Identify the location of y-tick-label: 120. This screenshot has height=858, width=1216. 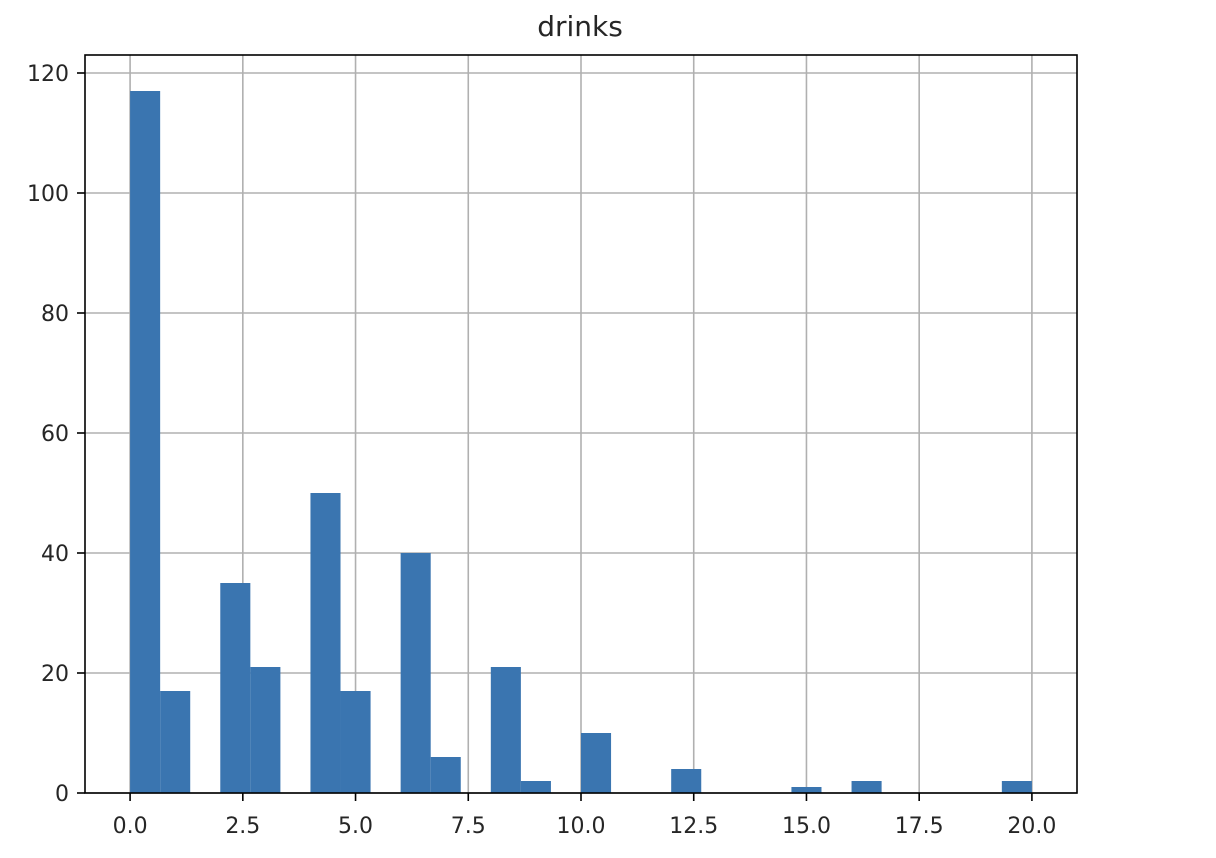
(48, 74).